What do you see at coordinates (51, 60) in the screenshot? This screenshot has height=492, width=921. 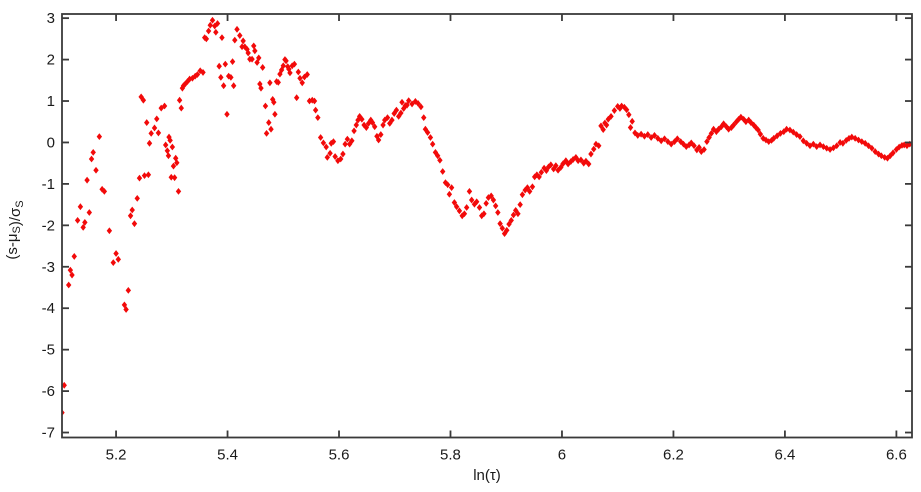 I see `y-tick-label: 2` at bounding box center [51, 60].